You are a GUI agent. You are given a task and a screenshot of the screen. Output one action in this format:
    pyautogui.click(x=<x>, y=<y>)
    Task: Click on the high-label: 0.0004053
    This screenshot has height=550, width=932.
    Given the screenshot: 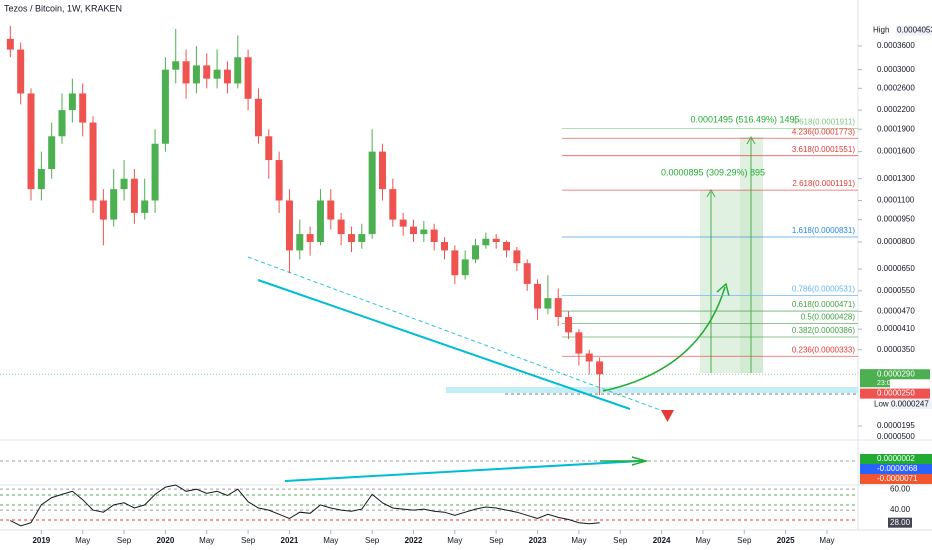 What is the action you would take?
    pyautogui.click(x=914, y=30)
    